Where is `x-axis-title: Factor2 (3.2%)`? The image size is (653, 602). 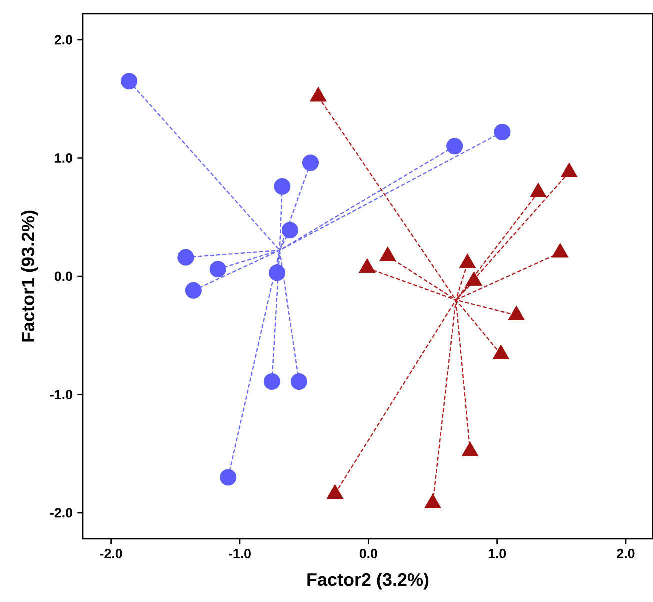
x-axis-title: Factor2 (3.2%) is located at coordinates (368, 581).